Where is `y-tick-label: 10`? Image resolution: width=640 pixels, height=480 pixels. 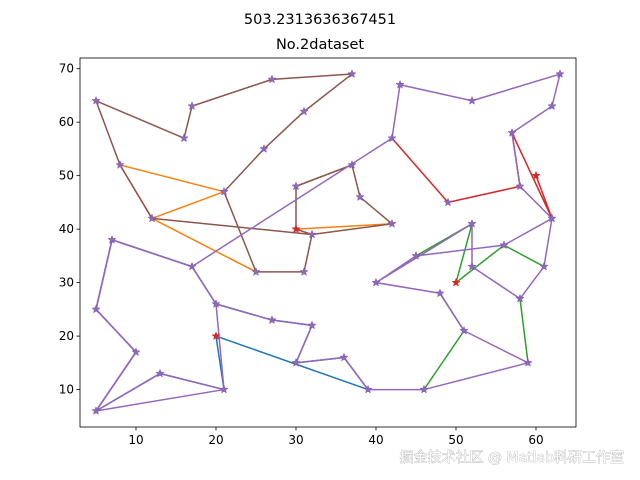
y-tick-label: 10 is located at coordinates (66, 390).